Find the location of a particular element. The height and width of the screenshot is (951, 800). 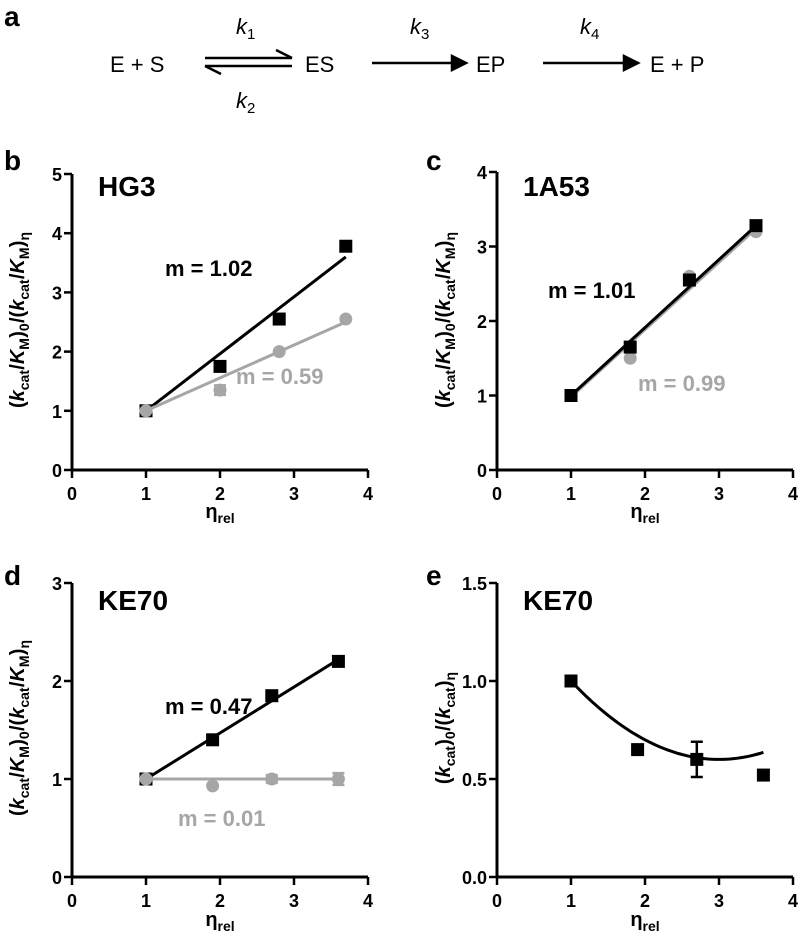

x-tick-label: 0 is located at coordinates (497, 901).